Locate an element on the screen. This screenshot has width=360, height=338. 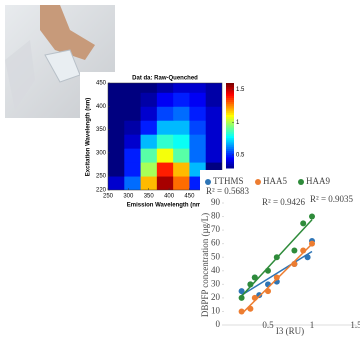
r-squared-label: R² = 0.5683 is located at coordinates (228, 191).